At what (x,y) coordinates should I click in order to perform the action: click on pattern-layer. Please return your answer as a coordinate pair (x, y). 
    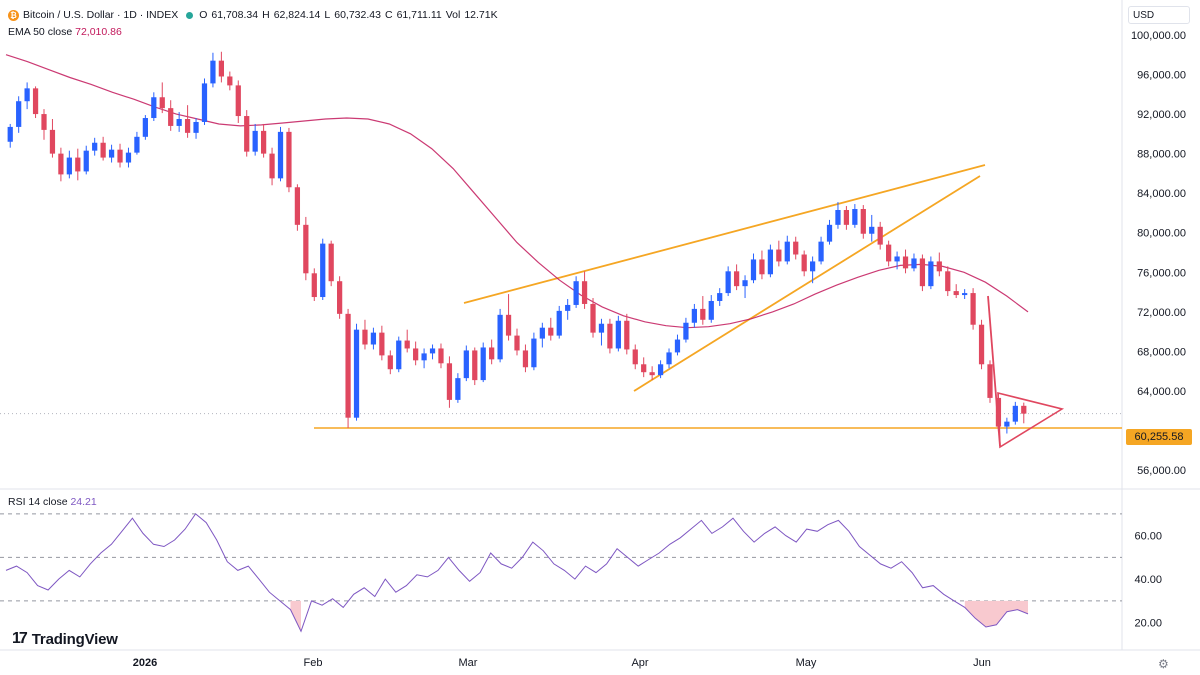
    Looking at the image, I should click on (1026, 372).